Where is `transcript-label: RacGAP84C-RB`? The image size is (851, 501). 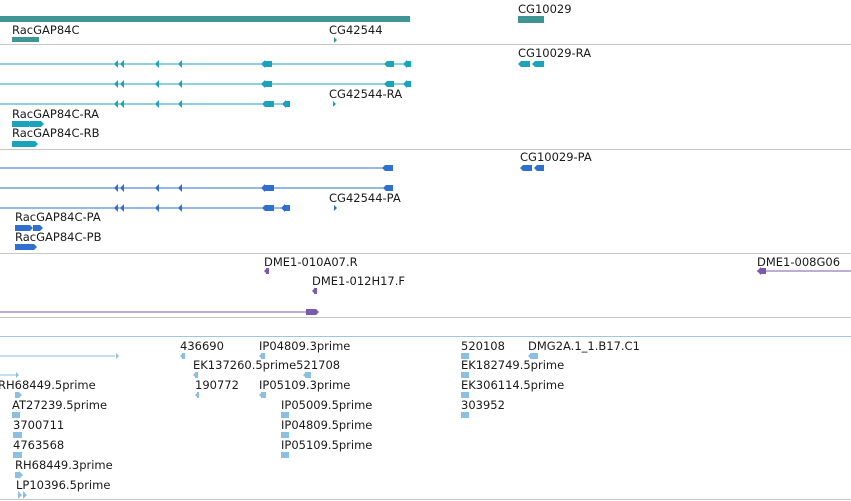 transcript-label: RacGAP84C-RB is located at coordinates (56, 133).